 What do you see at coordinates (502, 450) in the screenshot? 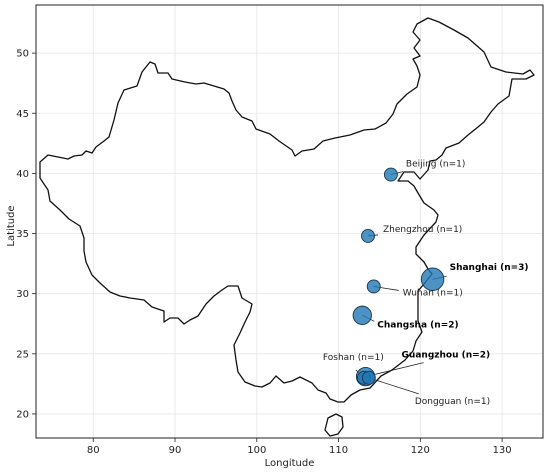
I see `x-tick-label: 130` at bounding box center [502, 450].